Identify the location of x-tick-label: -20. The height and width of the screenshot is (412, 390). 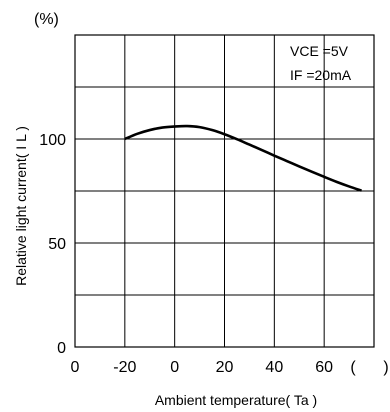
(124, 367).